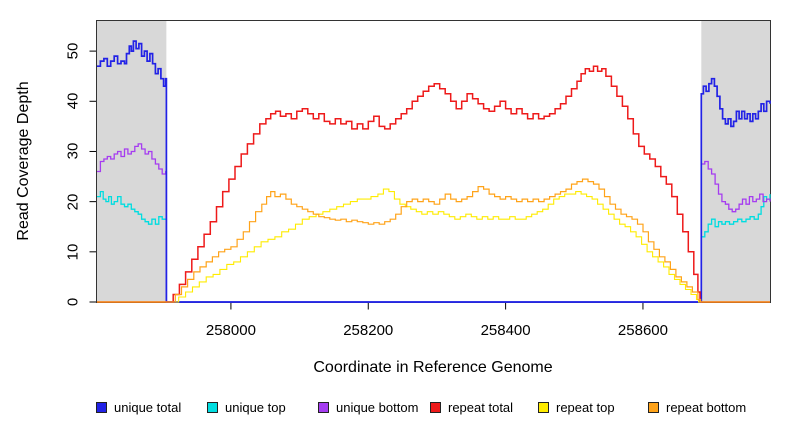  What do you see at coordinates (148, 407) in the screenshot?
I see `legend-label: unique total` at bounding box center [148, 407].